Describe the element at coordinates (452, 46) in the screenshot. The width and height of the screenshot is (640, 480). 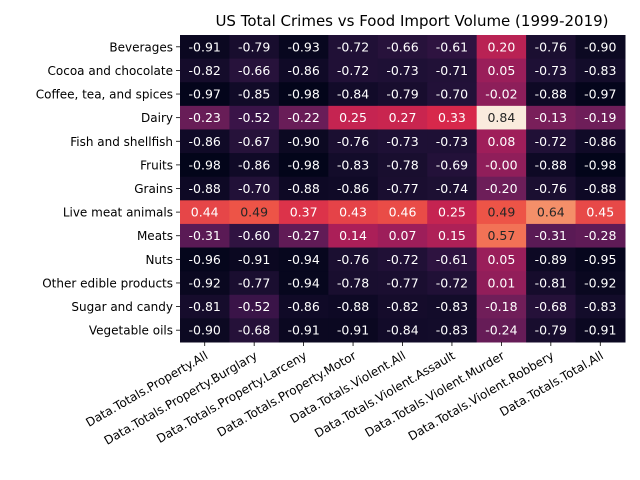
I see `cell-value-label-r0-c5: -0.61` at that location.